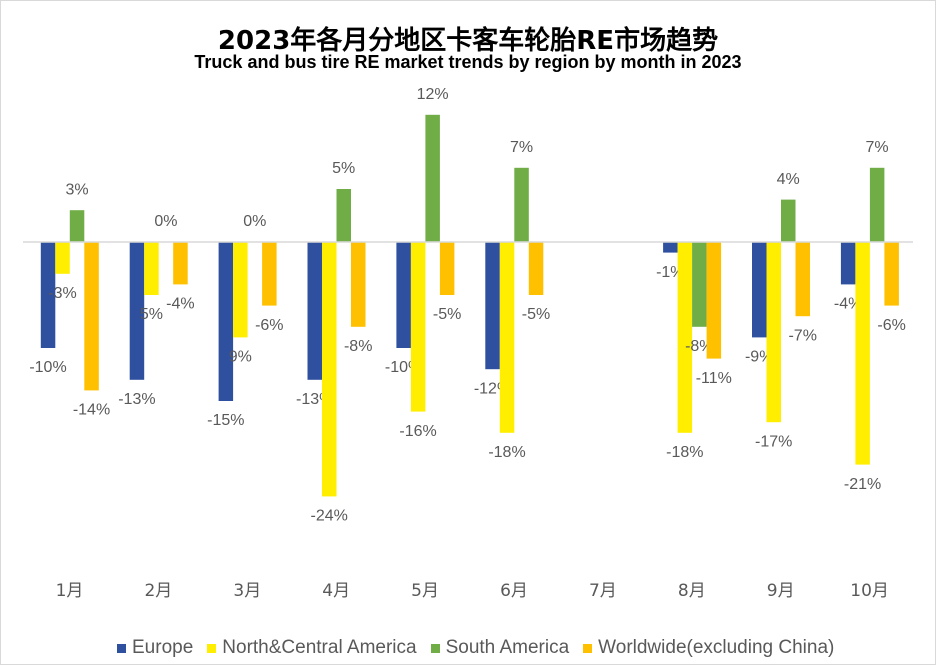 The image size is (936, 665). Describe the element at coordinates (506, 452) in the screenshot. I see `data-label-1-5: -18%` at that location.